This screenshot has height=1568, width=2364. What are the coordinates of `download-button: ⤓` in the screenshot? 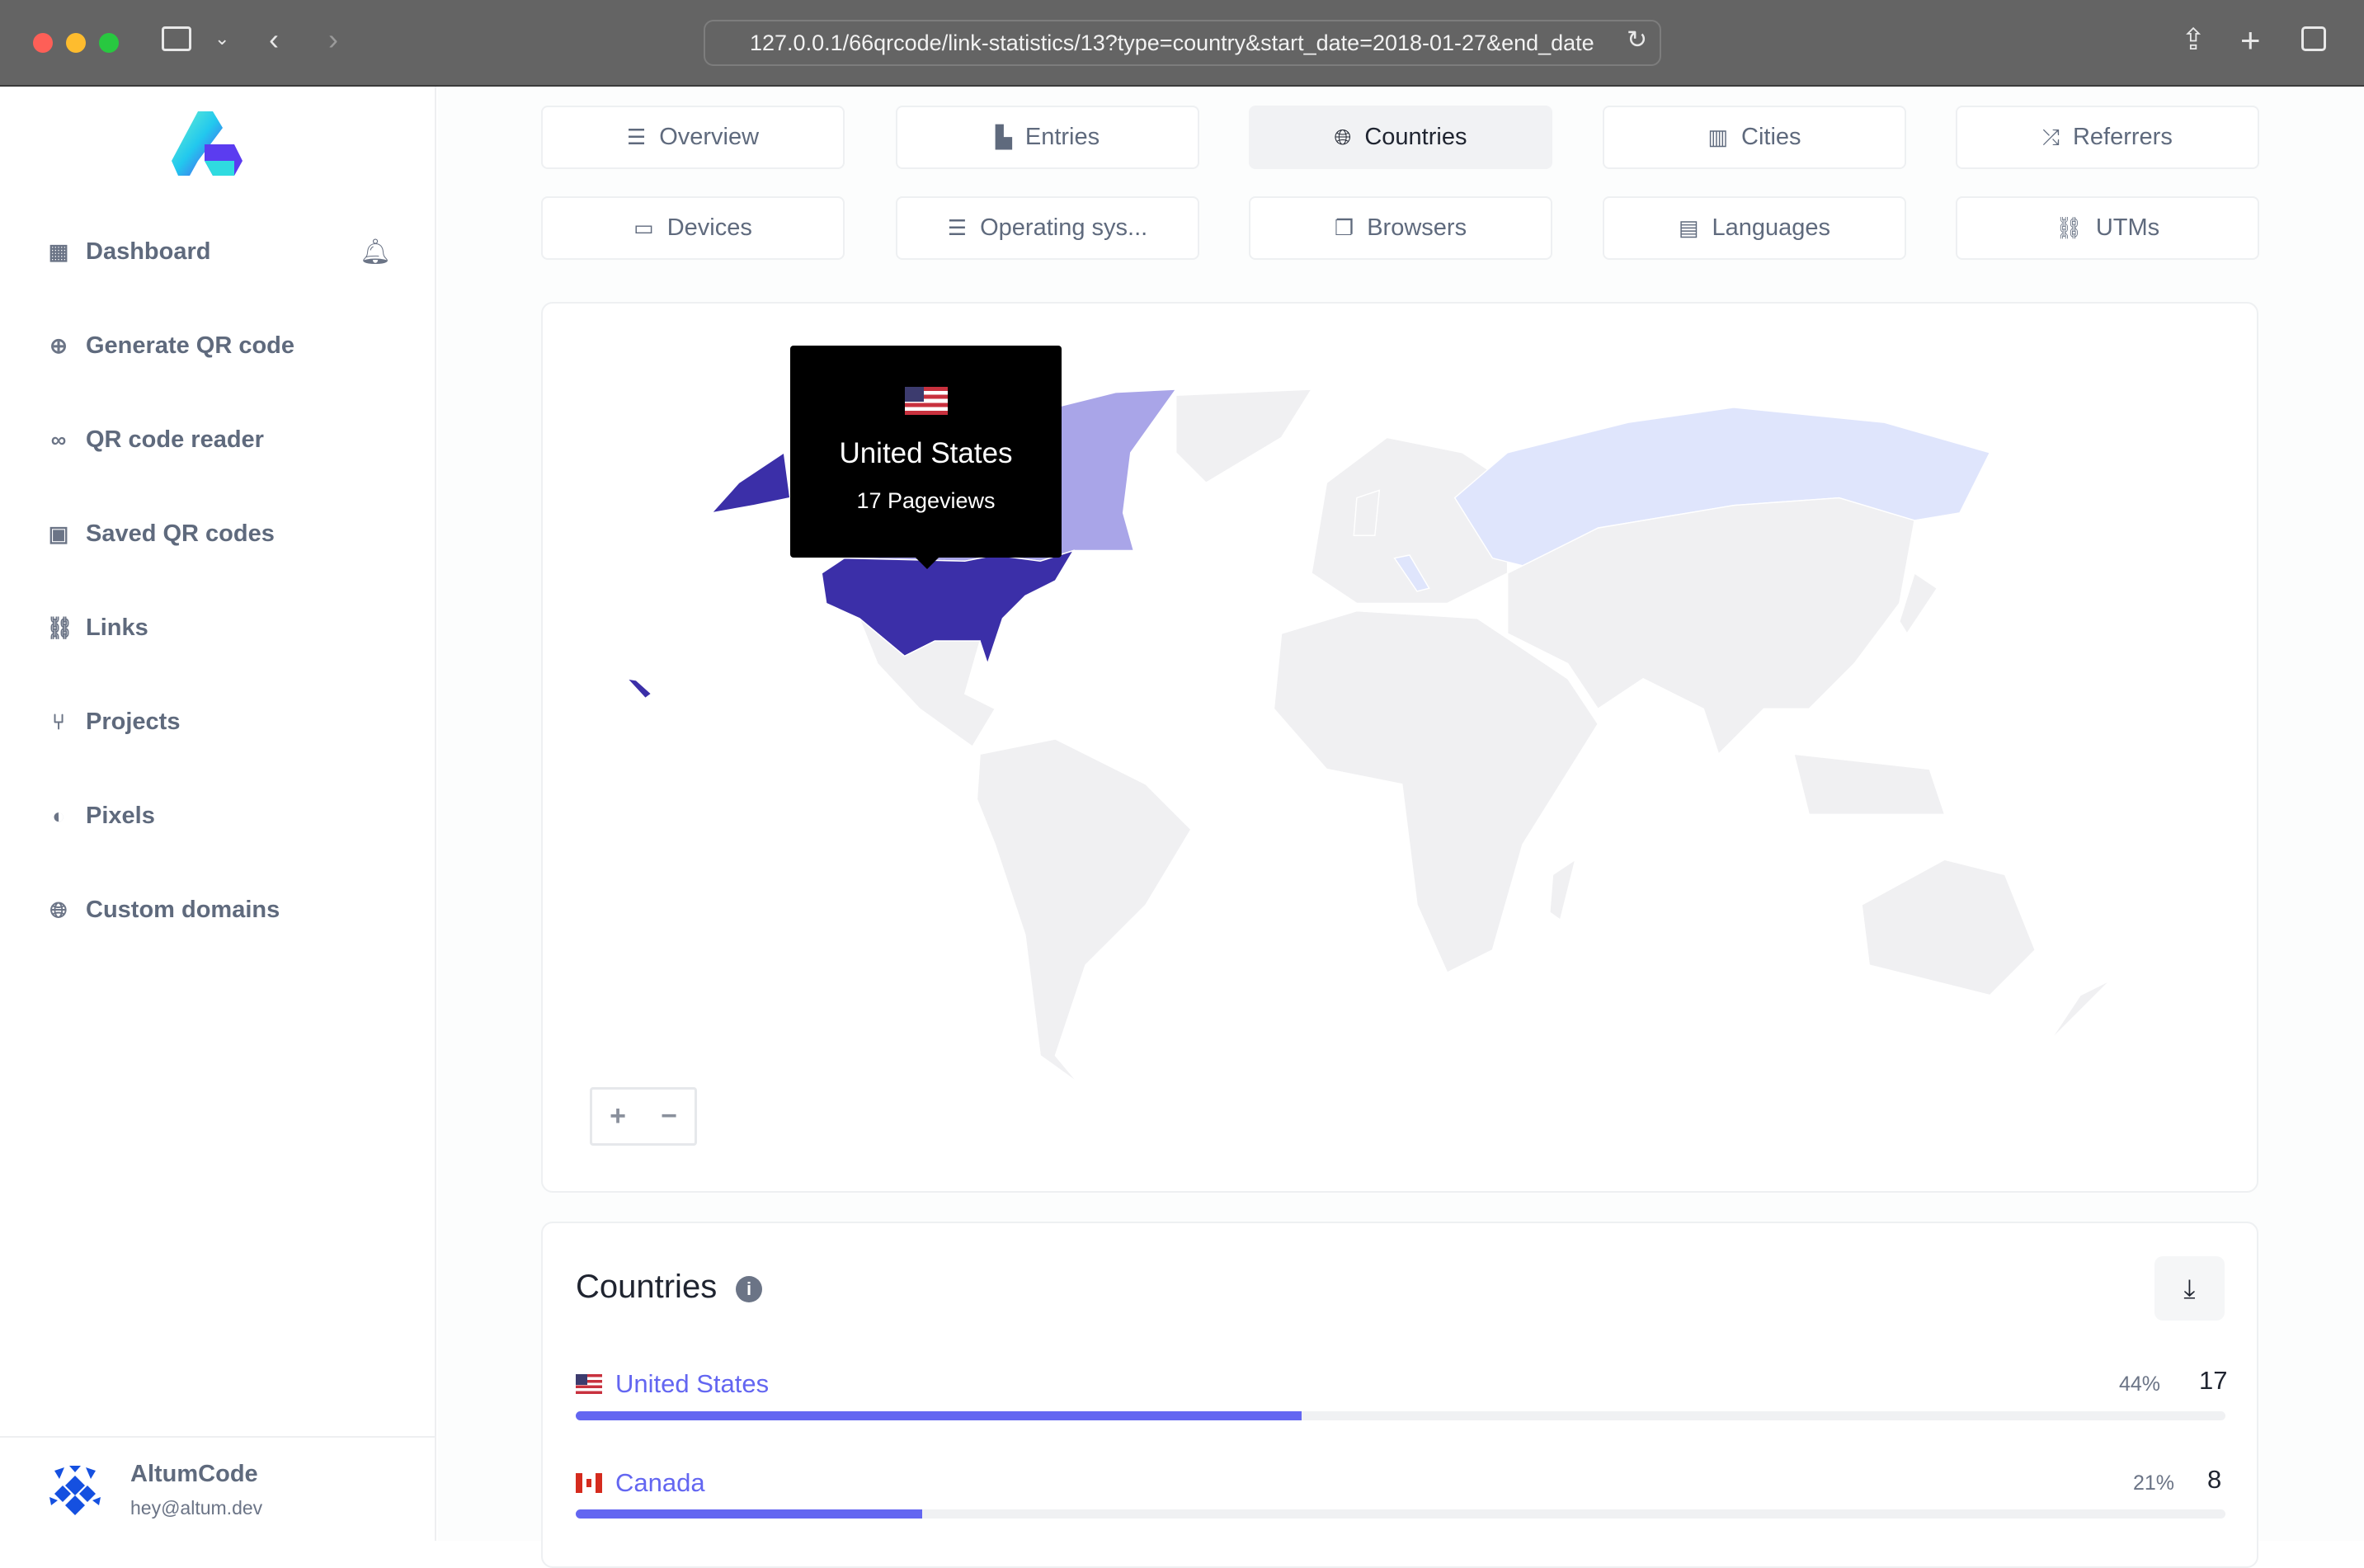 It's located at (2190, 1288).